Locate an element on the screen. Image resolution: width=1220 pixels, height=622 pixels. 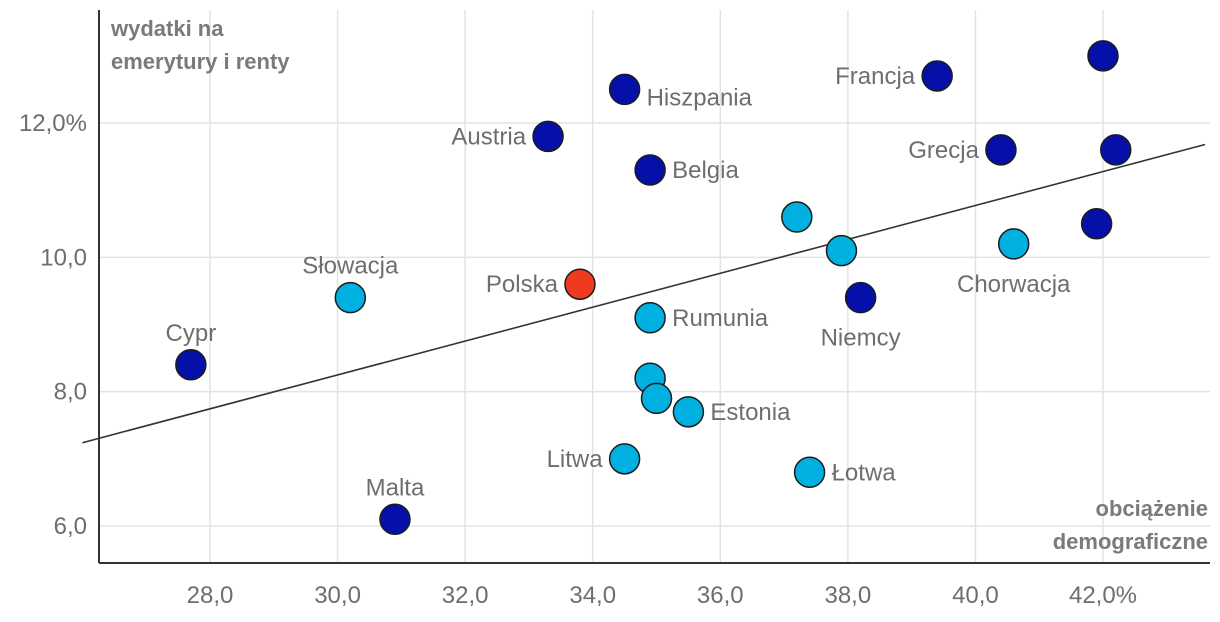
label-estonia: Estonia is located at coordinates (750, 412).